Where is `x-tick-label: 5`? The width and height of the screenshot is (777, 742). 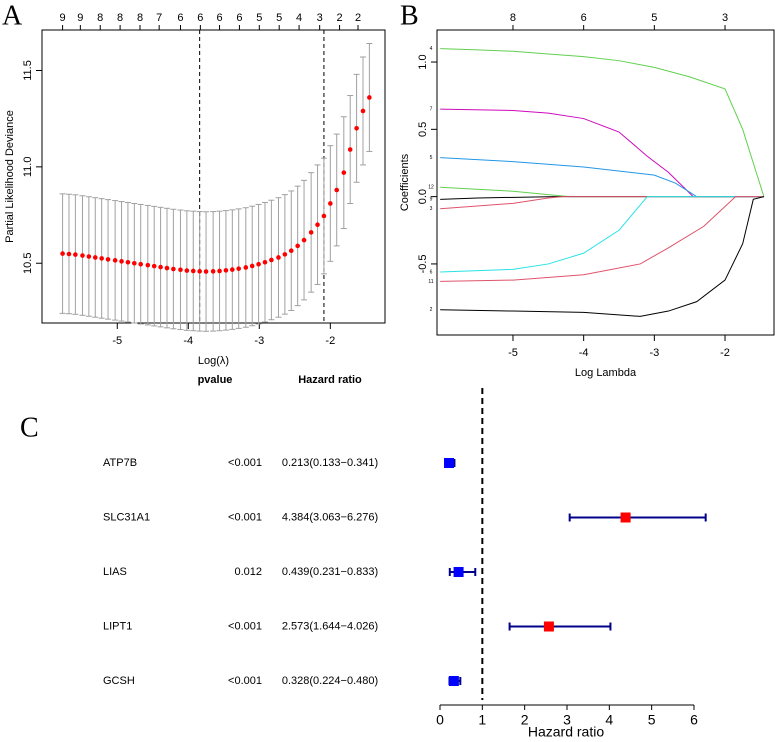 x-tick-label: 5 is located at coordinates (652, 720).